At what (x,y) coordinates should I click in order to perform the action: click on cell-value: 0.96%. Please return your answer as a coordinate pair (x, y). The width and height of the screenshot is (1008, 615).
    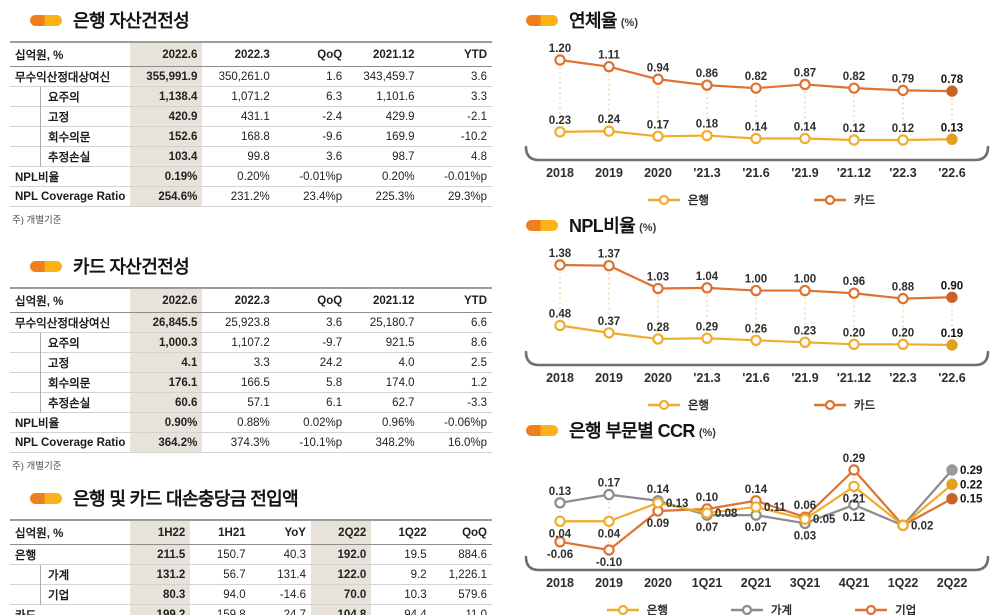
    Looking at the image, I should click on (383, 422).